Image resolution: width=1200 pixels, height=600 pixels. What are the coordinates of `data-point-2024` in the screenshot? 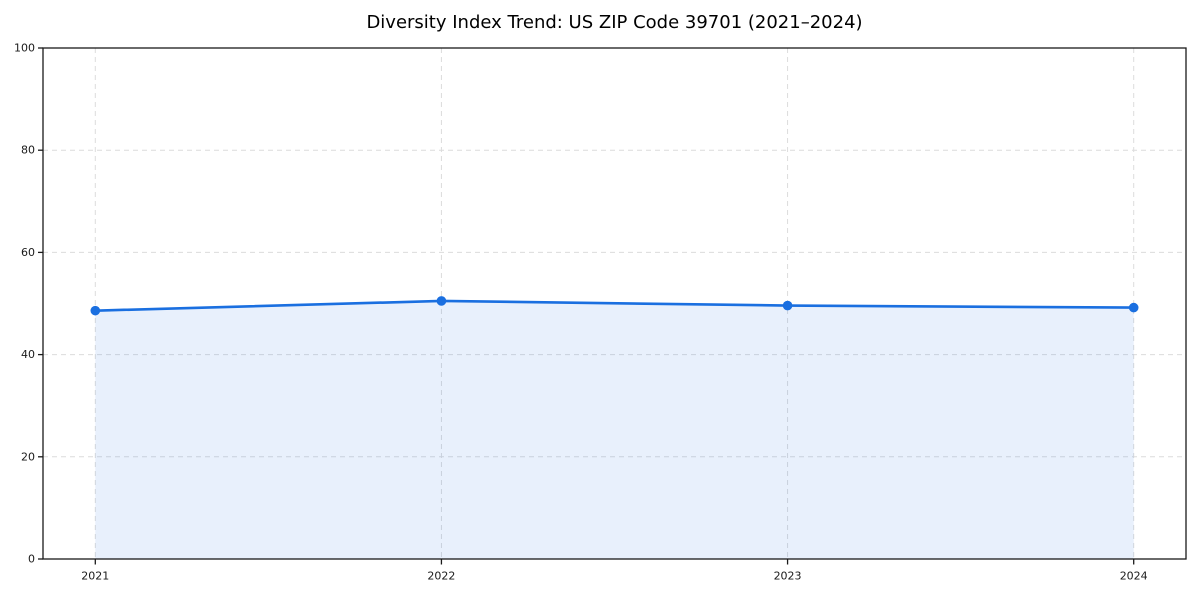 It's located at (1133, 307).